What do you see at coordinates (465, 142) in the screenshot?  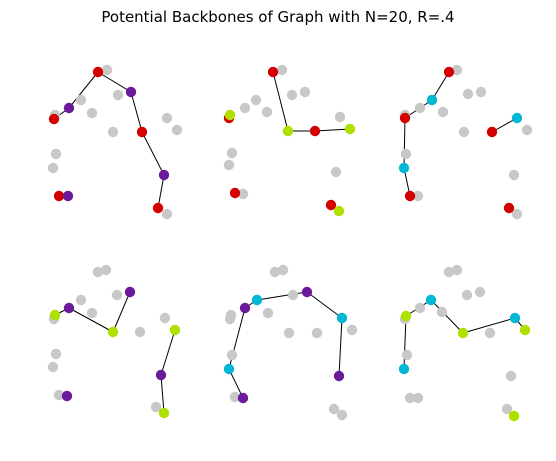 I see `panel-top-right` at bounding box center [465, 142].